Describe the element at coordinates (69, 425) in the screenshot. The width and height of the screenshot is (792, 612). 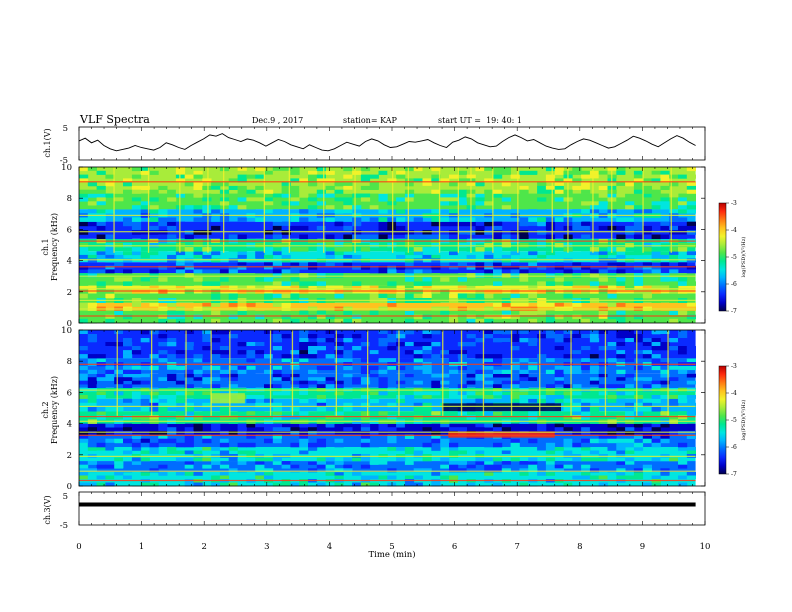
I see `frequency-tick-label: 4` at that location.